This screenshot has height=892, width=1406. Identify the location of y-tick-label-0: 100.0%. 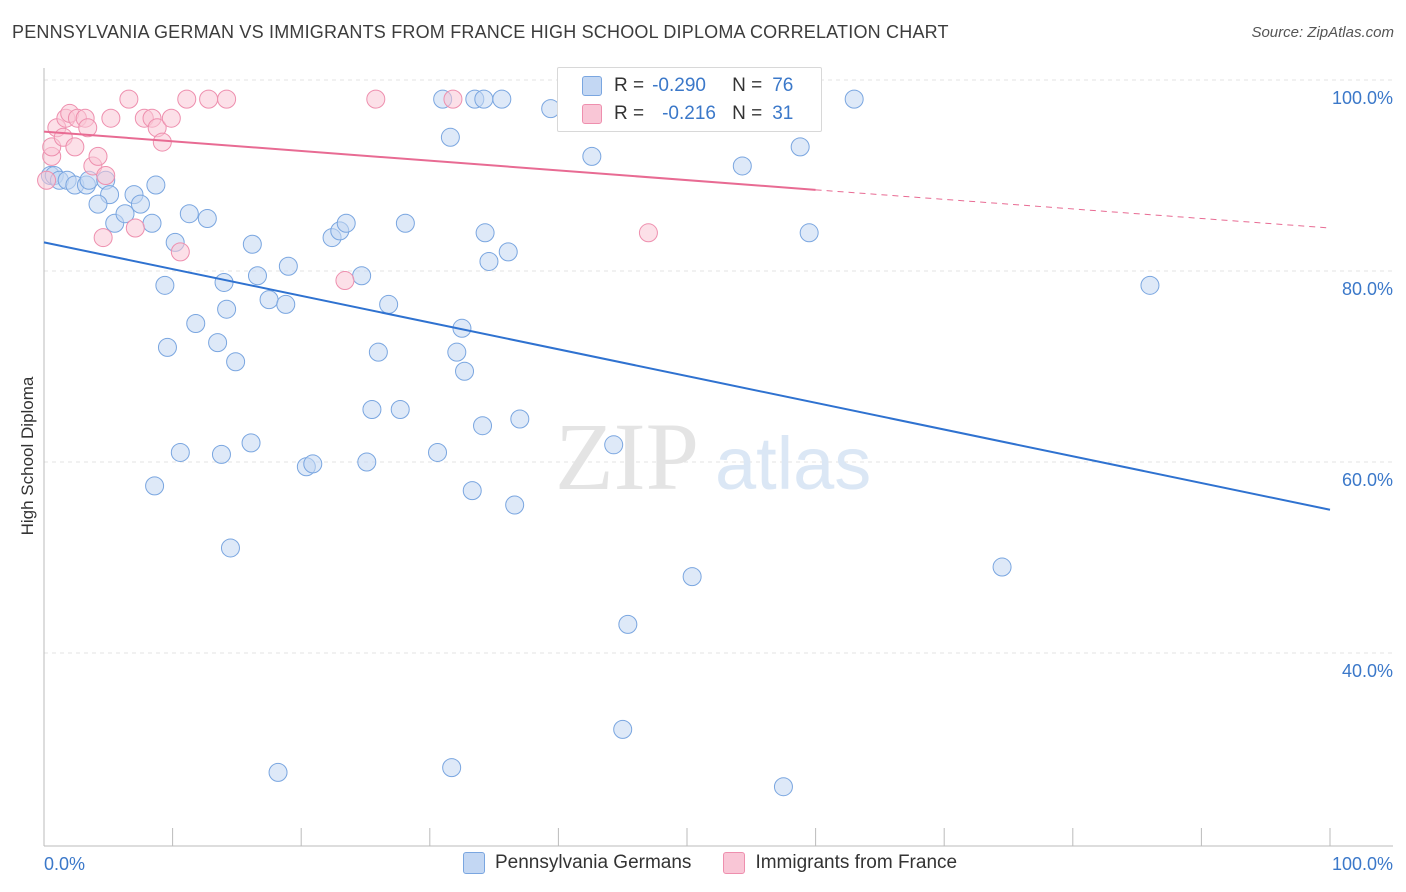
(1362, 98).